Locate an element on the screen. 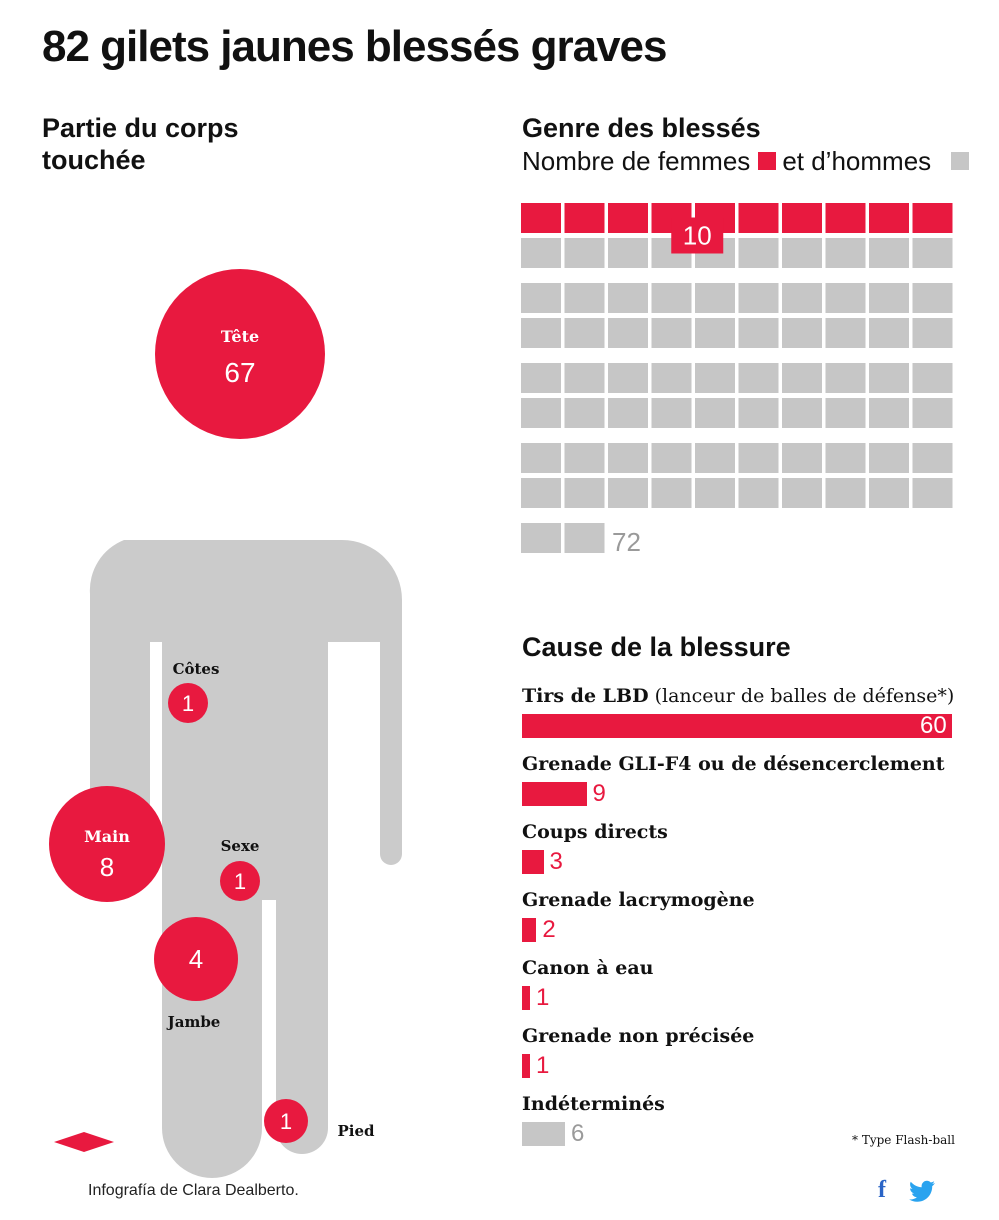 Image resolution: width=999 pixels, height=1220 pixels. cause-item: Coups directs 3 is located at coordinates (742, 848).